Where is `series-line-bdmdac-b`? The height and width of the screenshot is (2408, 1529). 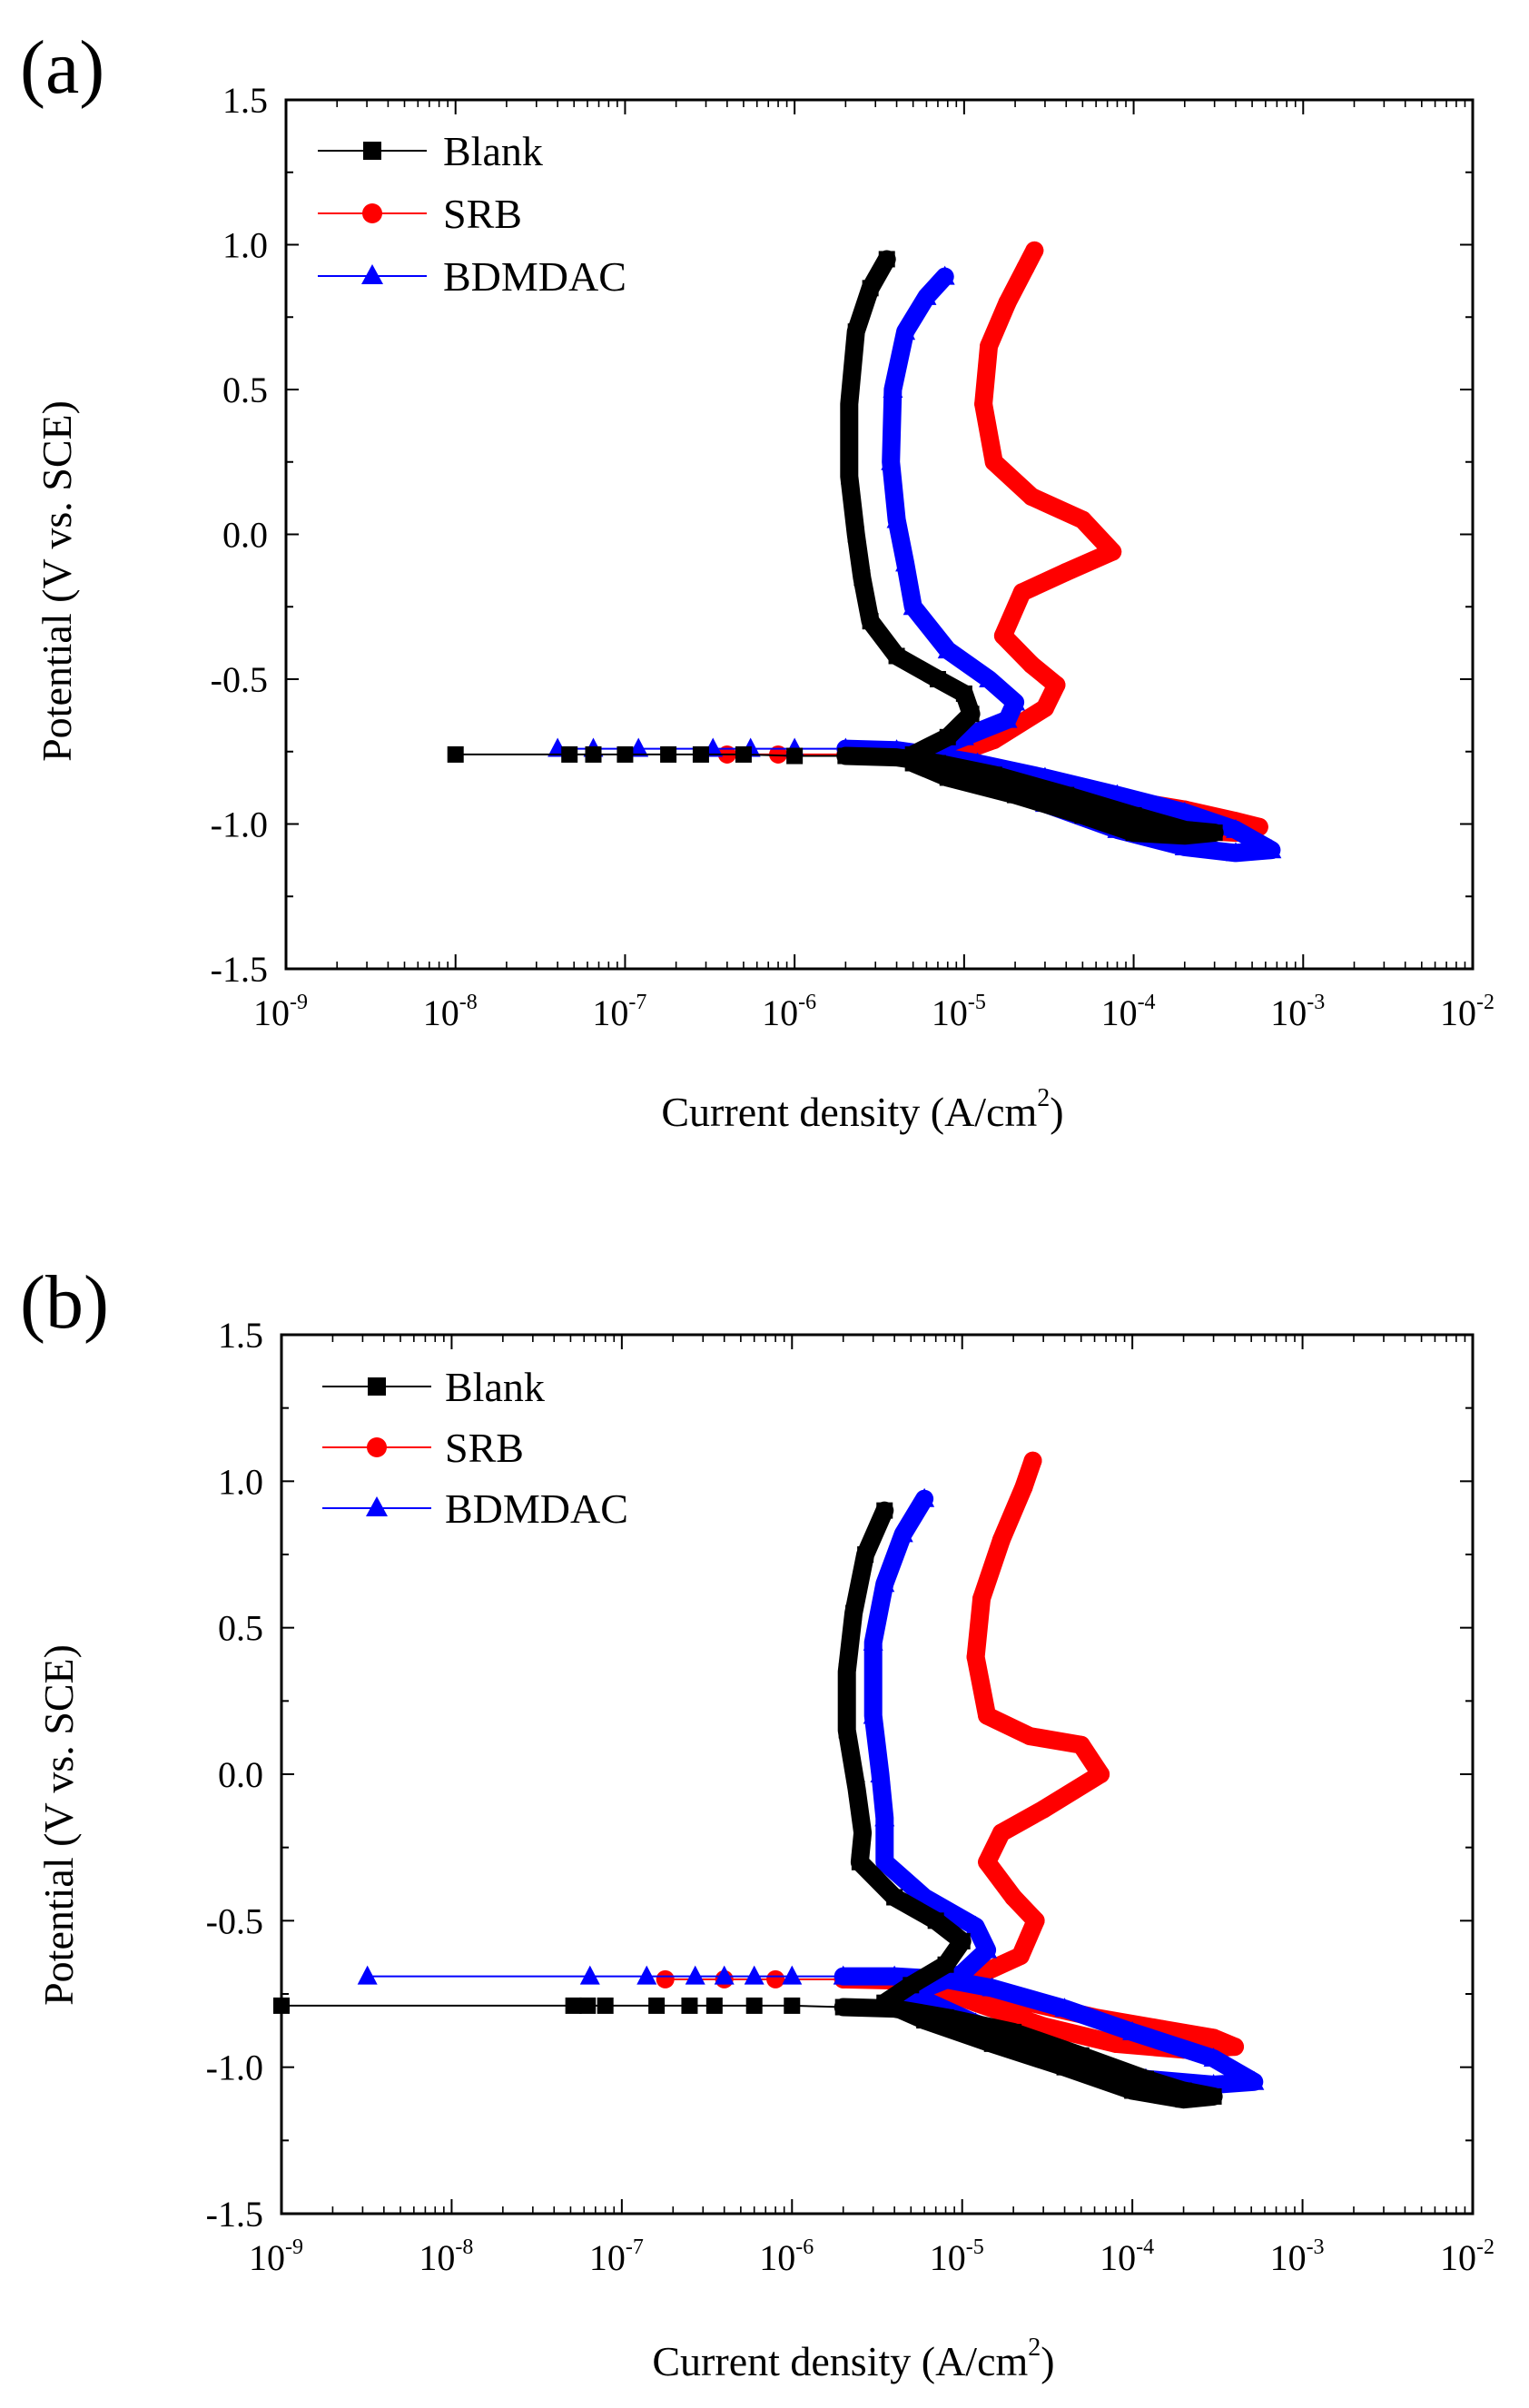
series-line-bdmdac-b is located at coordinates (811, 1792).